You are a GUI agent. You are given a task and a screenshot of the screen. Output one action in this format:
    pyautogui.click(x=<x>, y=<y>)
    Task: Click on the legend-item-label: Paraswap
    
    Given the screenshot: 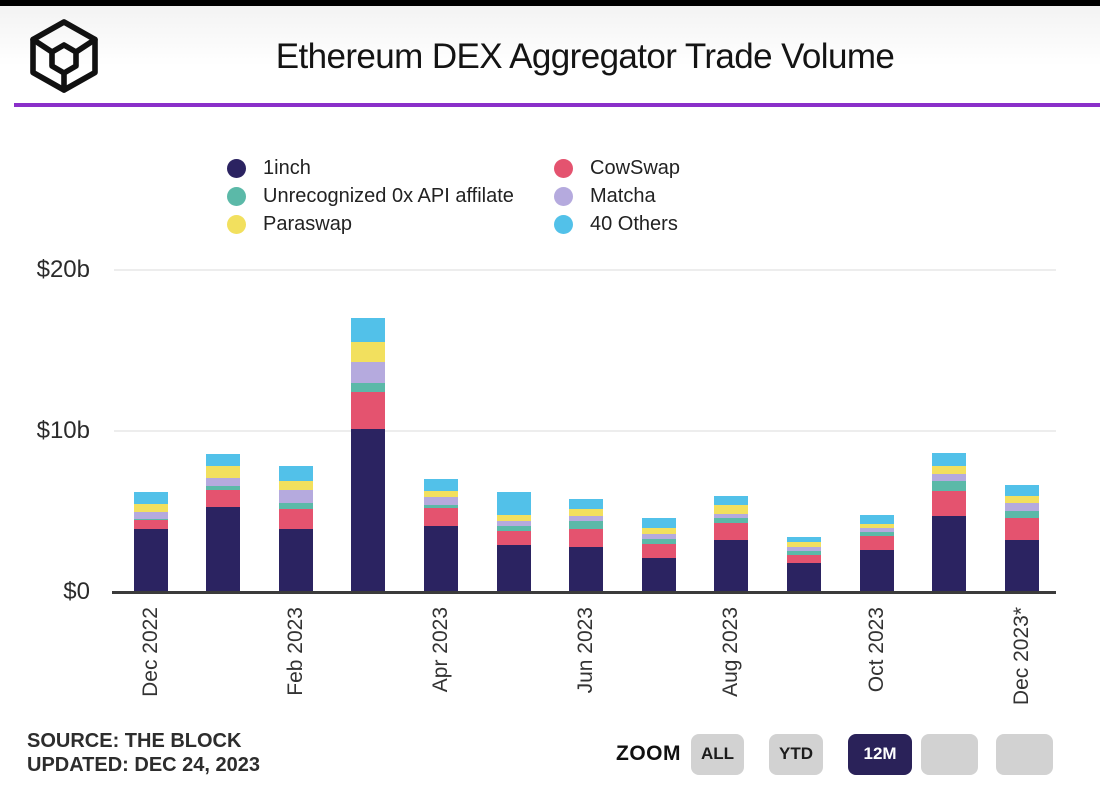 What is the action you would take?
    pyautogui.click(x=307, y=223)
    